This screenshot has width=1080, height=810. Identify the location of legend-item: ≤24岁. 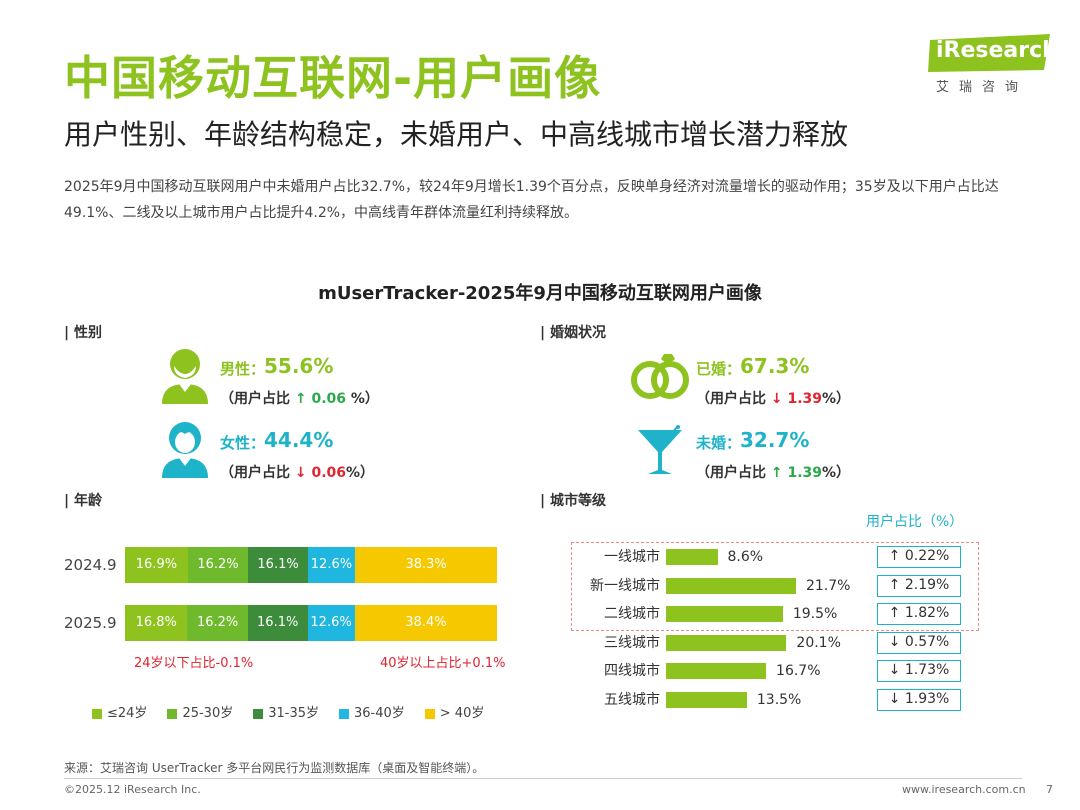
(119, 711).